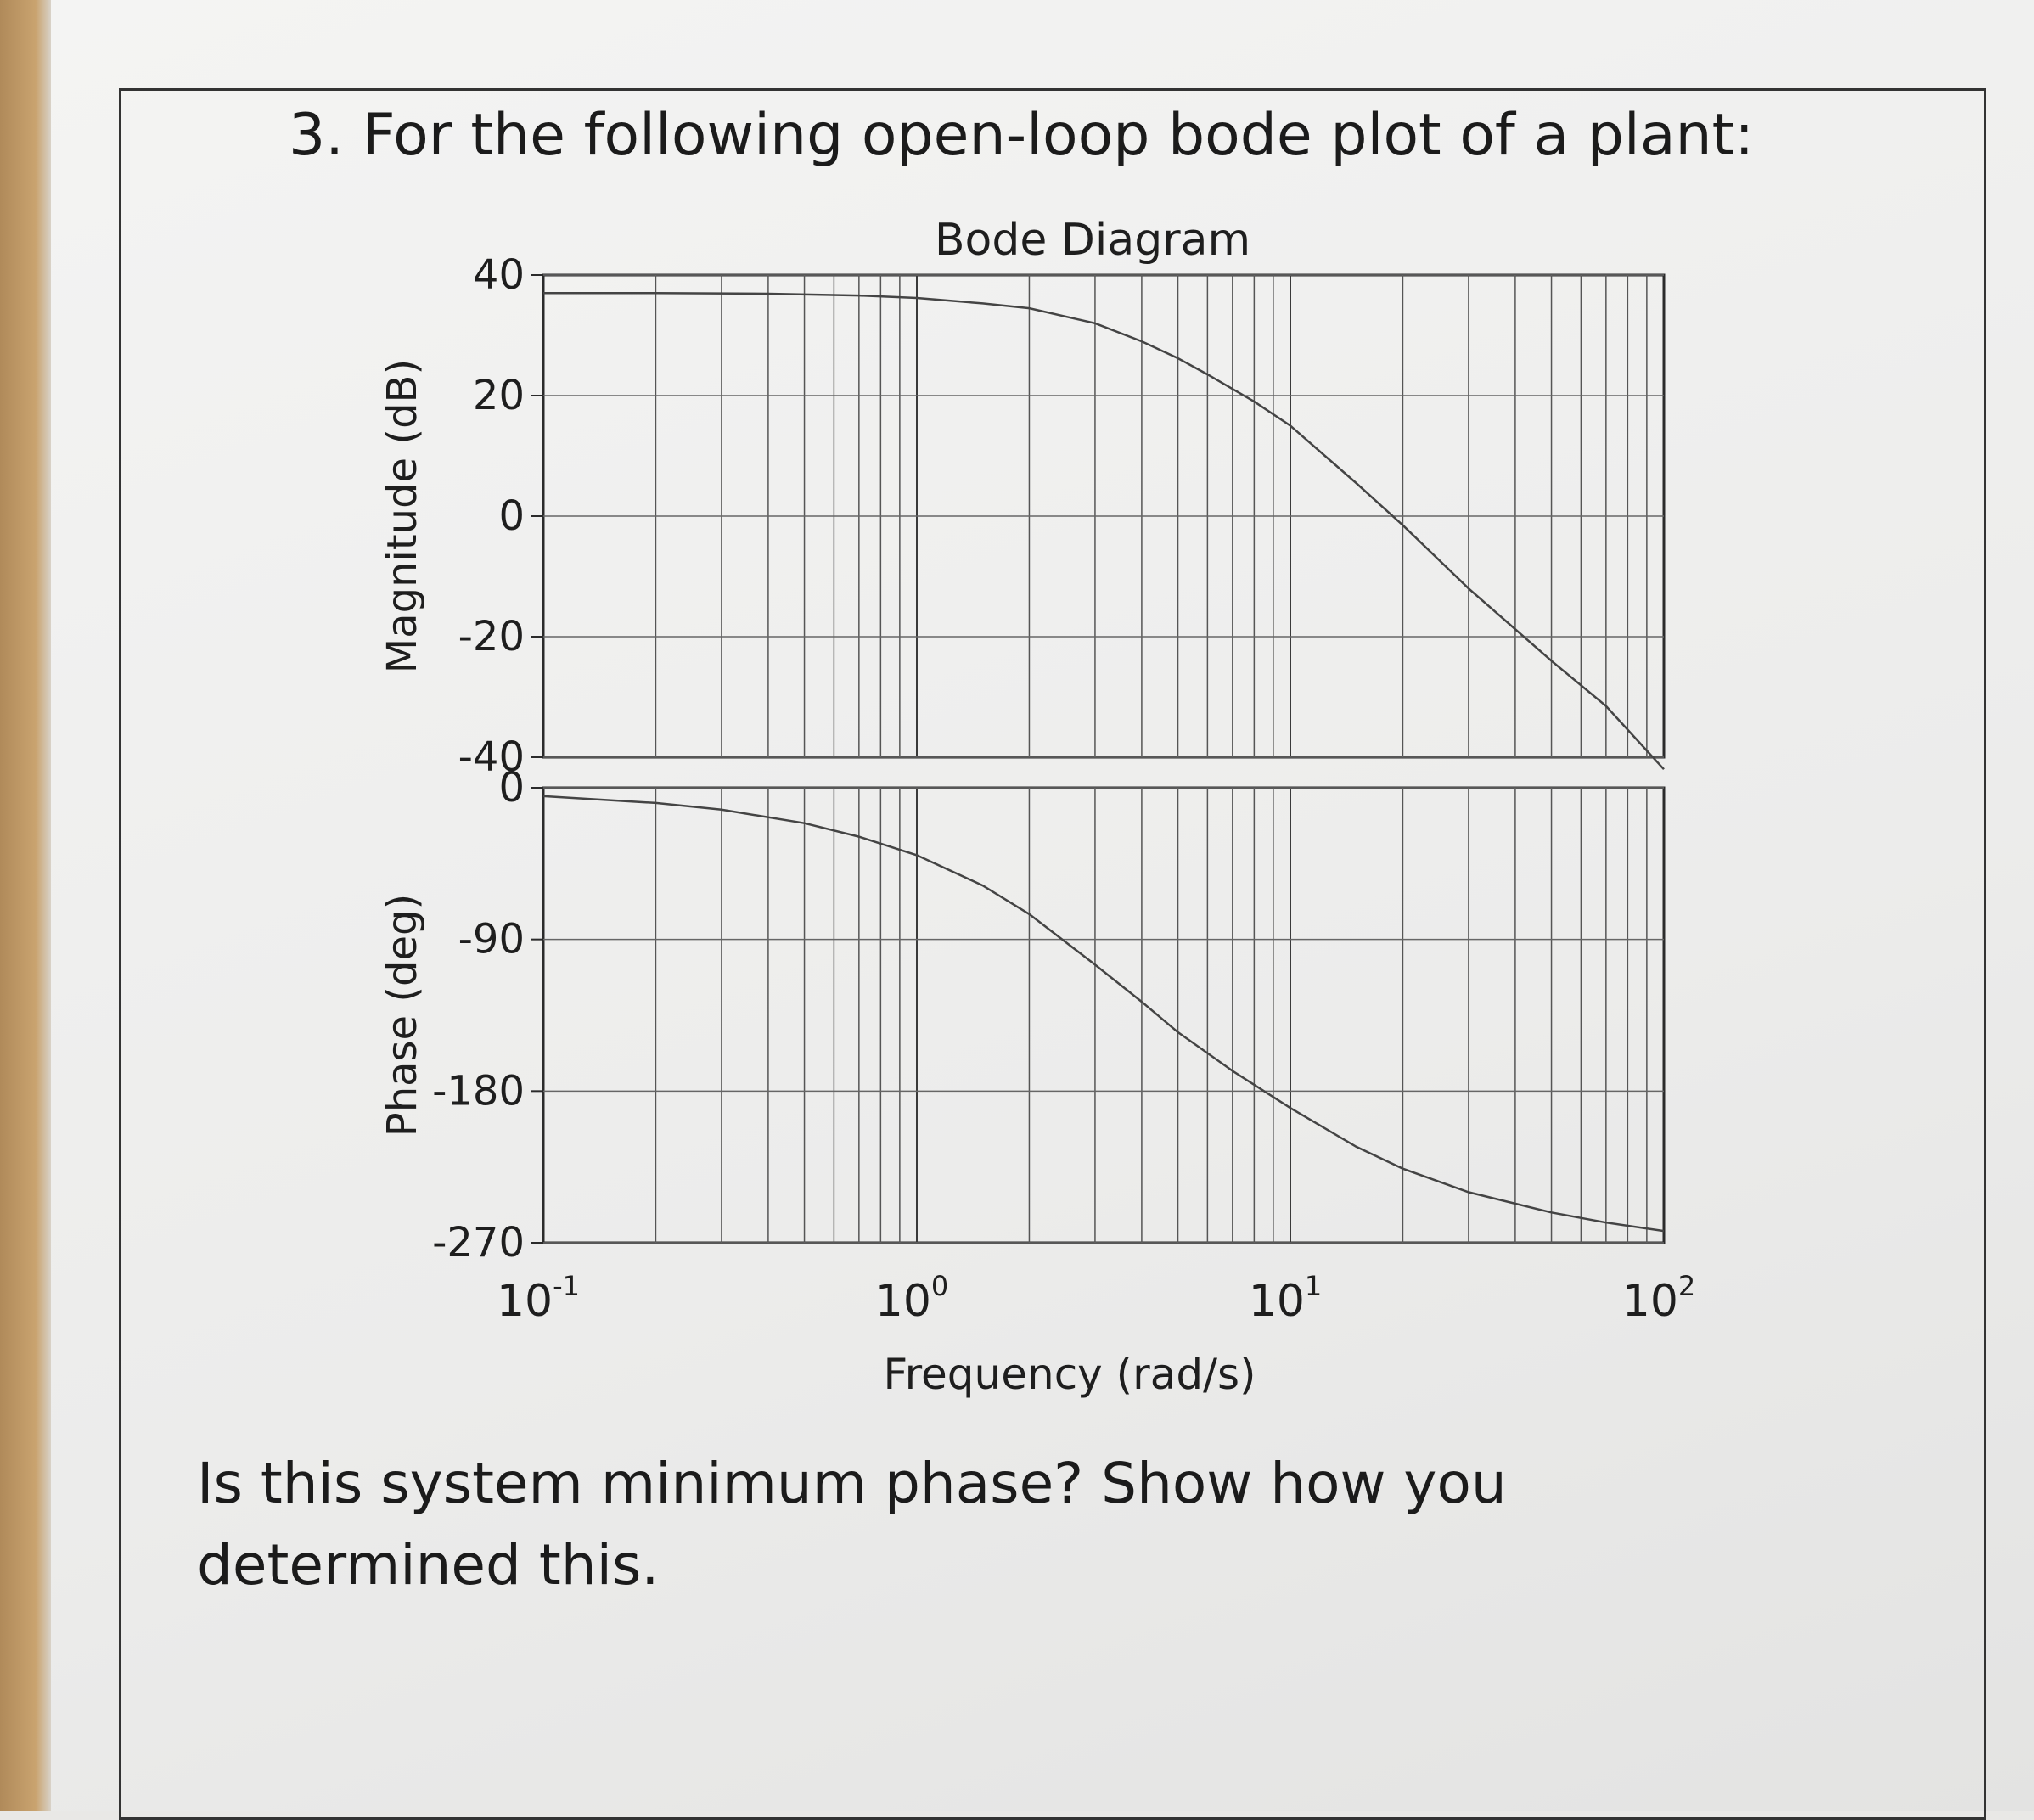  What do you see at coordinates (1096, 1298) in the screenshot?
I see `frequency-axis: 10⁻¹ 10⁰ 10¹ 10²` at bounding box center [1096, 1298].